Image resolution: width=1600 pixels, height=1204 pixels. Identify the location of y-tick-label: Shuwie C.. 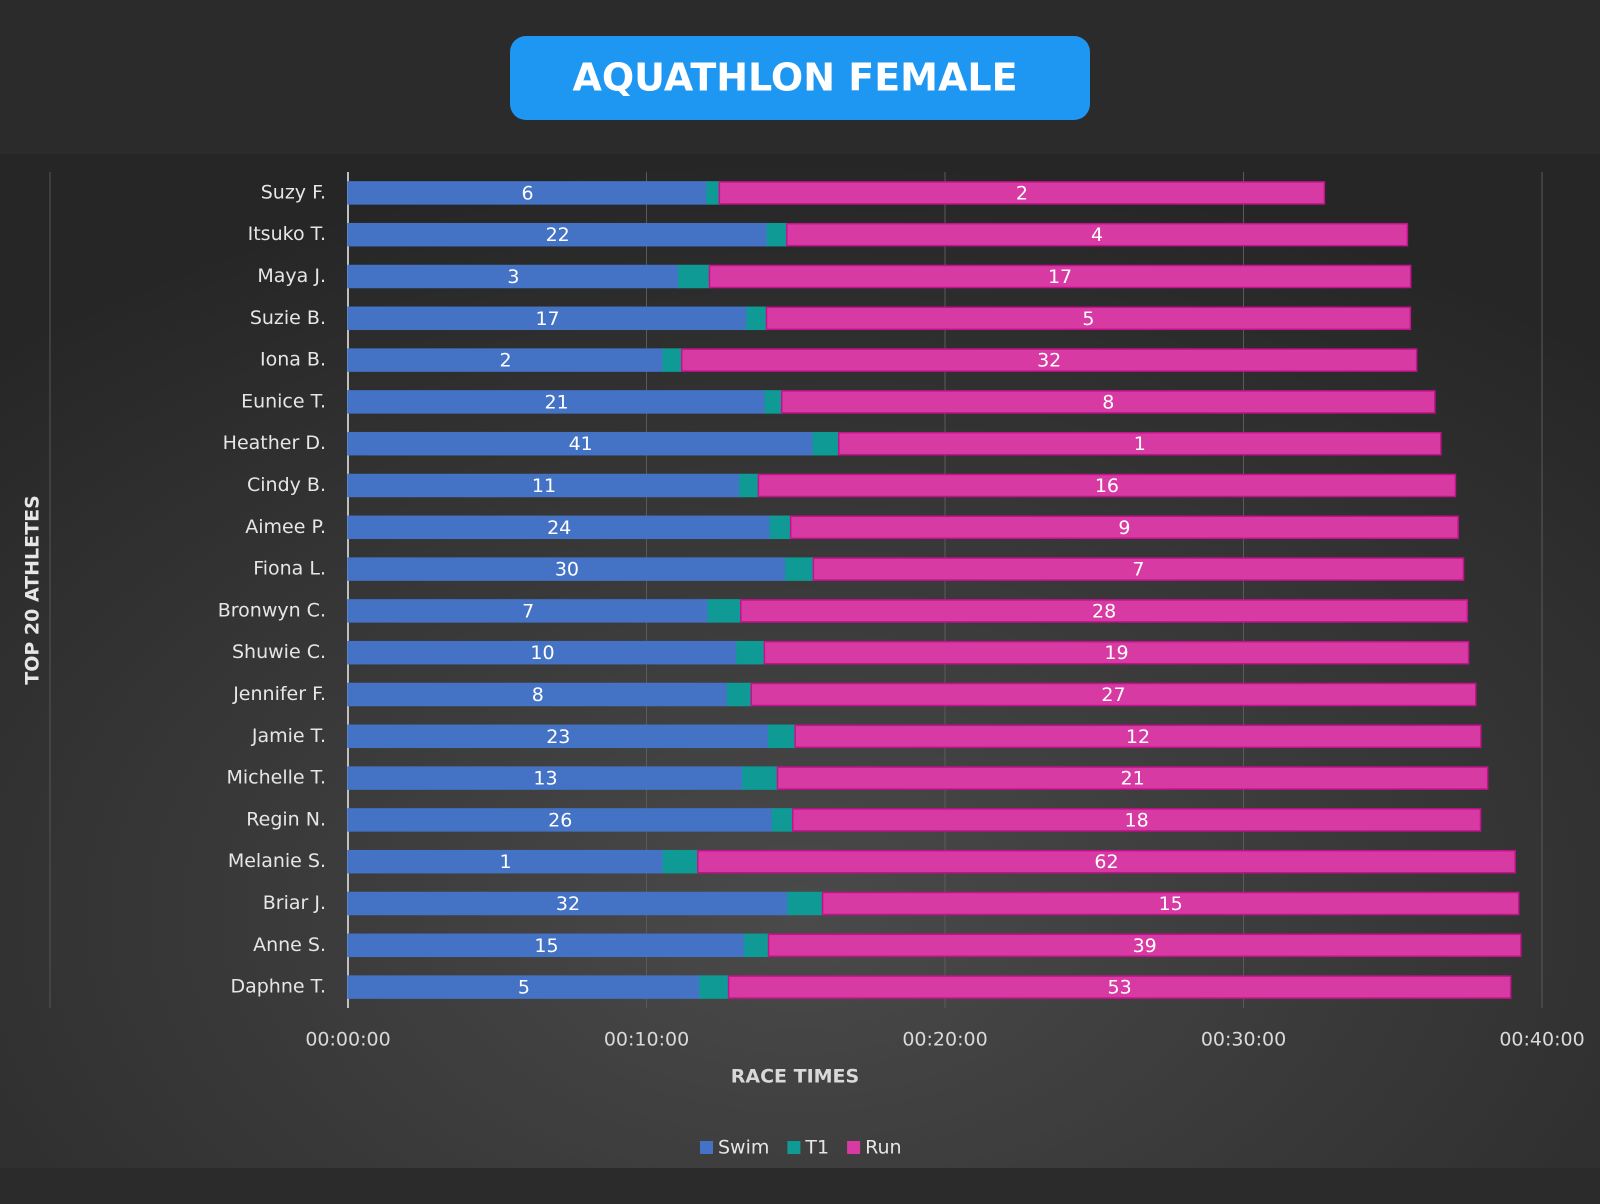
(279, 652).